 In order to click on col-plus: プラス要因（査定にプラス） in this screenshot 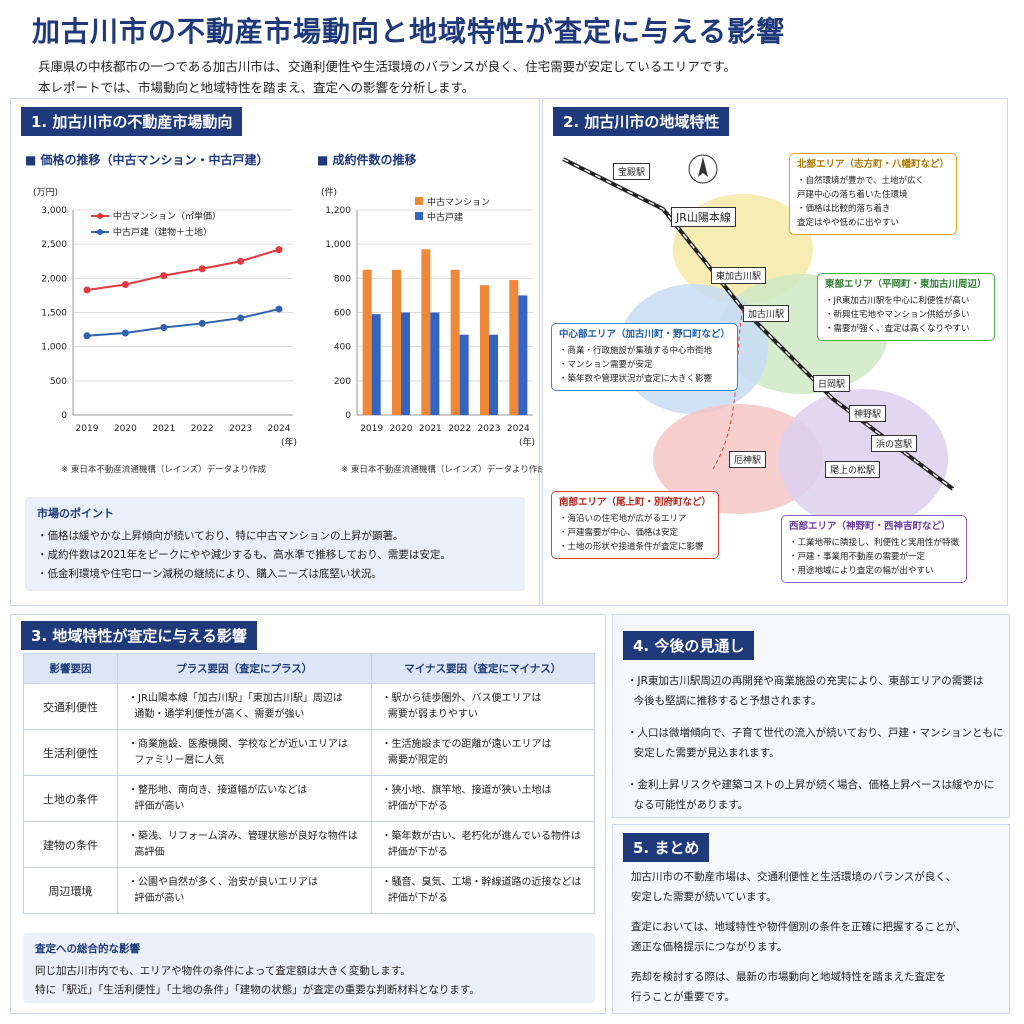, I will do `click(244, 668)`.